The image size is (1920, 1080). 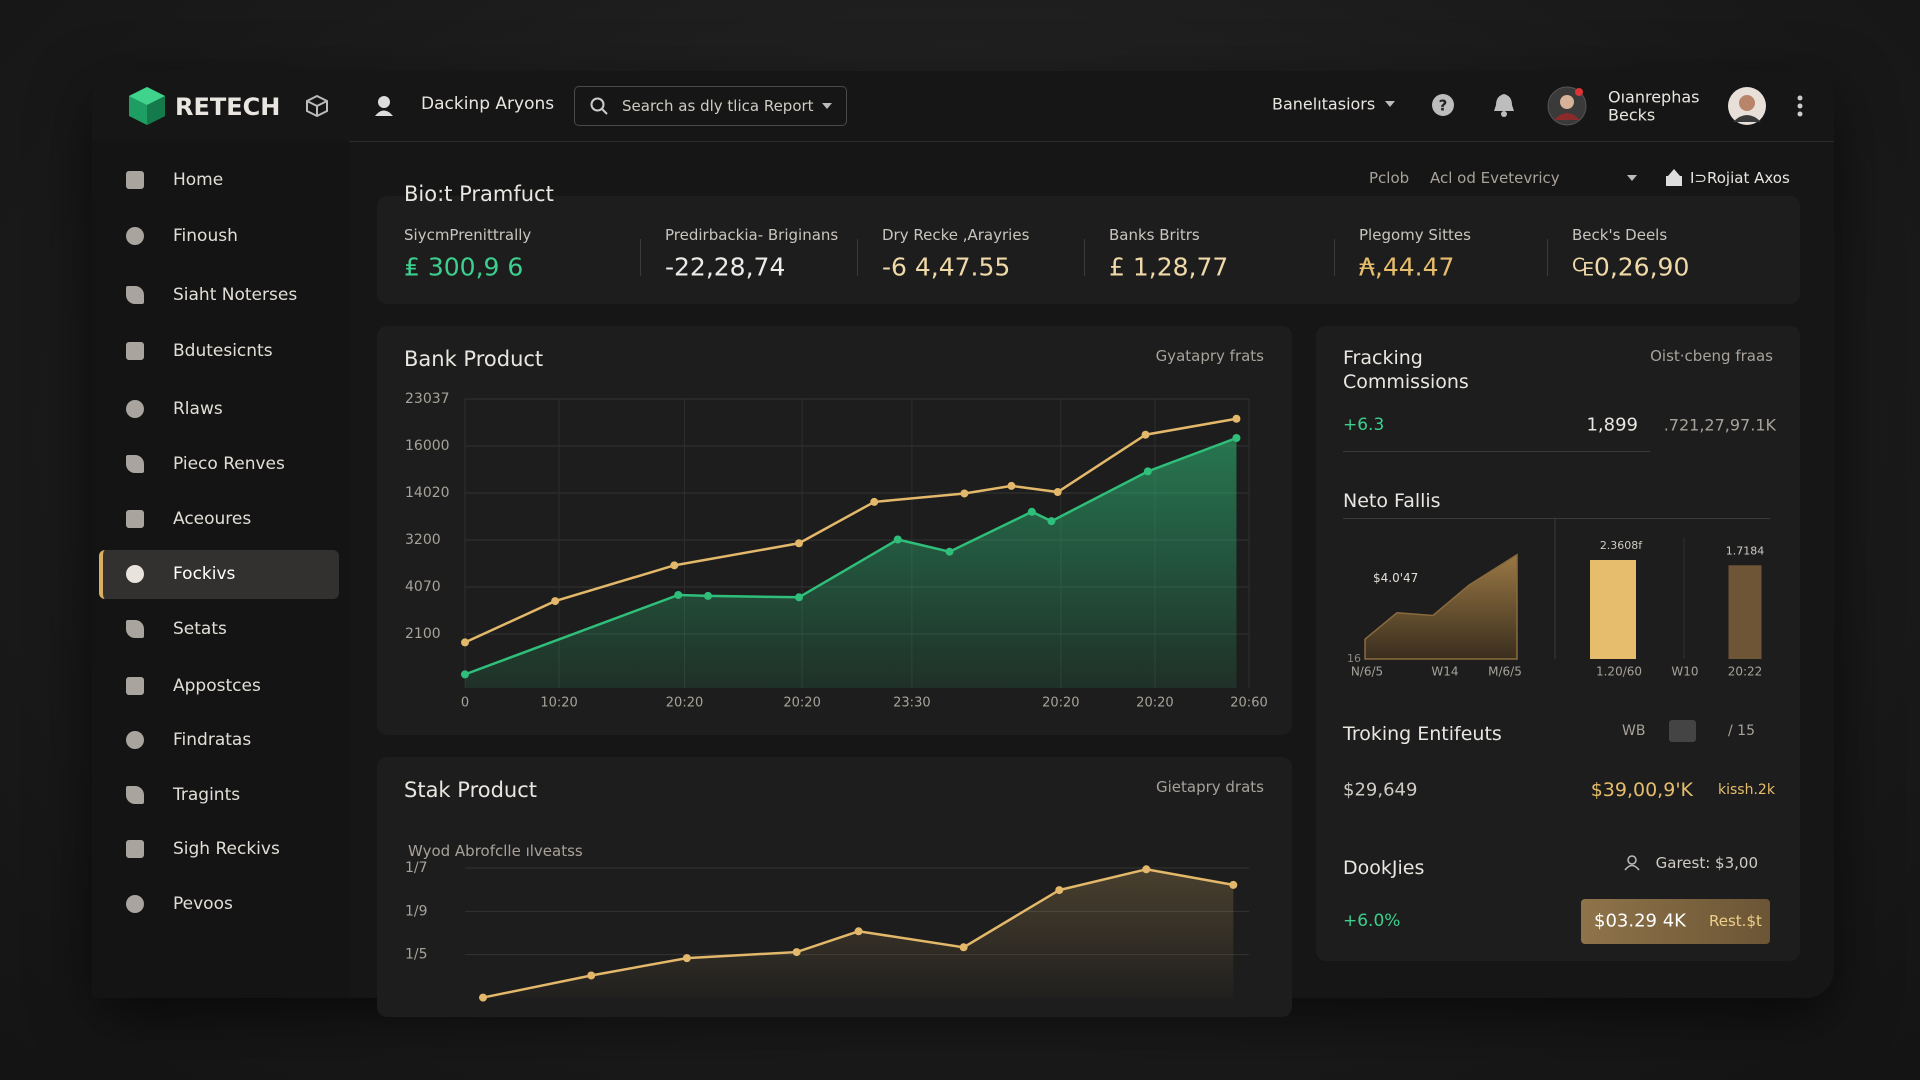 I want to click on nav-item: Sigh Reckivs, so click(x=226, y=849).